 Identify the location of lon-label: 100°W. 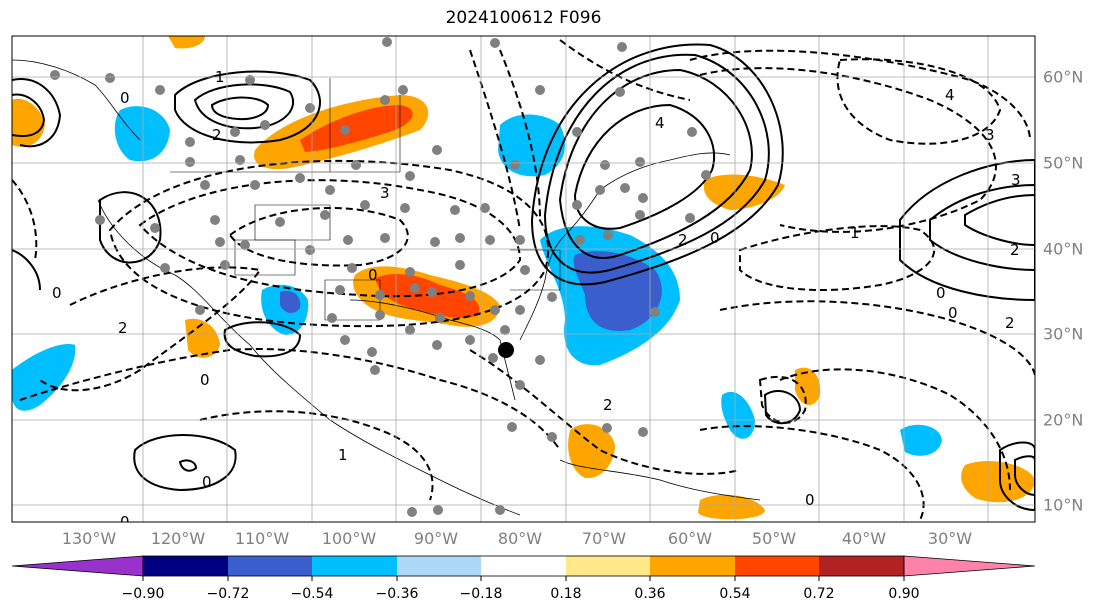
(349, 538).